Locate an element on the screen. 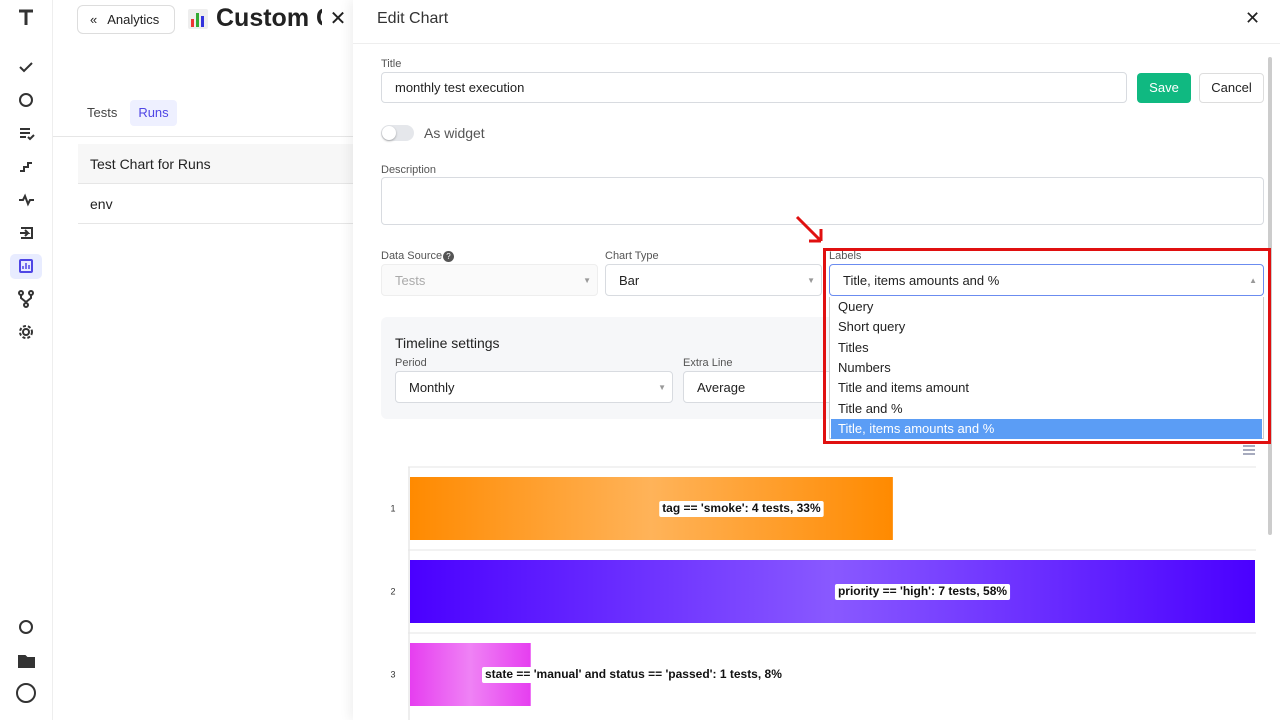 The width and height of the screenshot is (1280, 720). select-value: Title, items amounts and % is located at coordinates (921, 280).